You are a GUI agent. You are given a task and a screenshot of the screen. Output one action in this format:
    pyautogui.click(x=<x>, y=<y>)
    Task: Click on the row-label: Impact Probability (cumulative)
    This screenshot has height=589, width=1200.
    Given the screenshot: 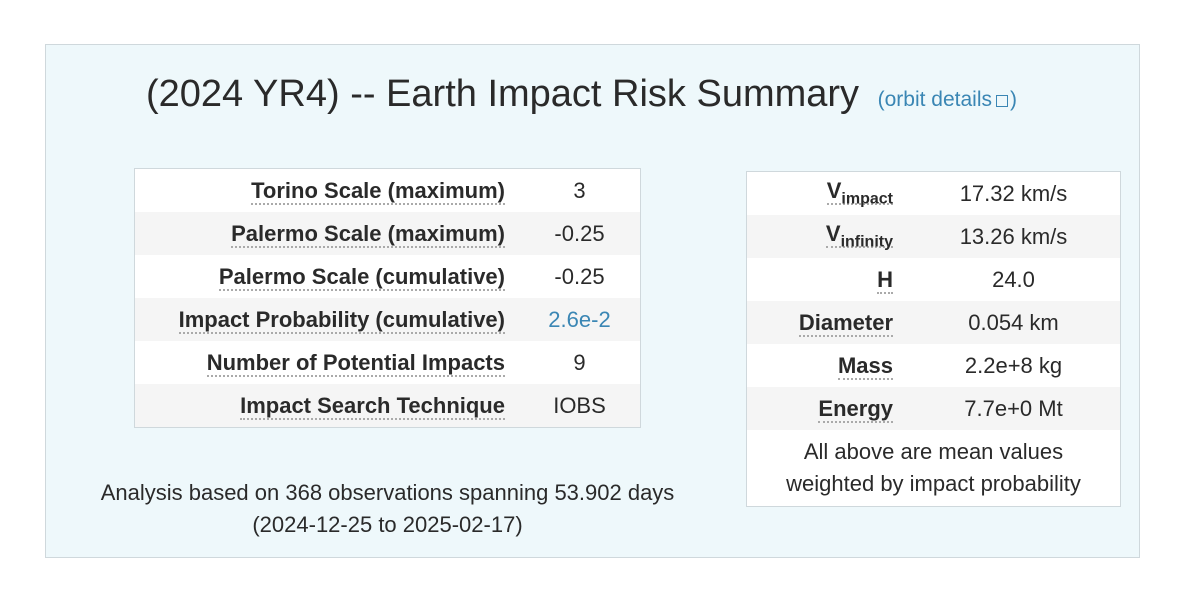 What is the action you would take?
    pyautogui.click(x=341, y=320)
    